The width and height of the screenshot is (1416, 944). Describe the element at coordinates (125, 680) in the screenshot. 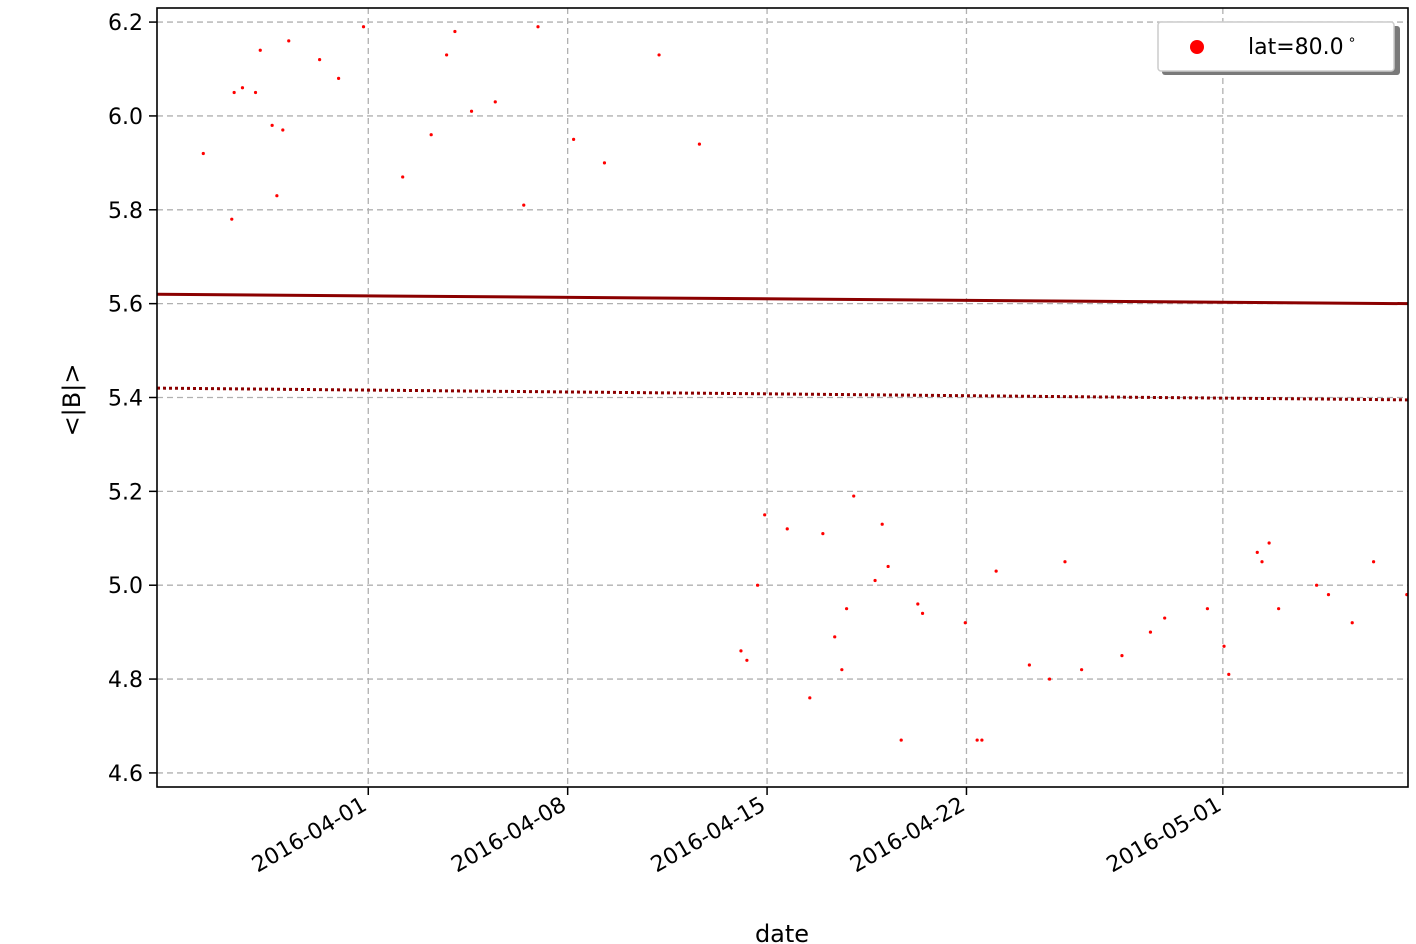

I see `y-tick-label: 4.8` at that location.